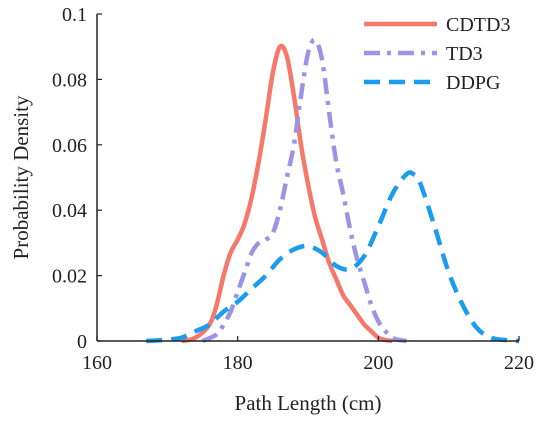  I want to click on legend-label-cdtd3: CDTD3, so click(478, 25).